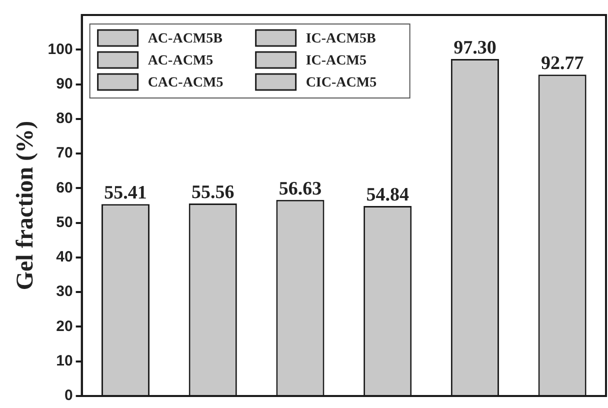  I want to click on legend-label: IC-ACM5B, so click(341, 39).